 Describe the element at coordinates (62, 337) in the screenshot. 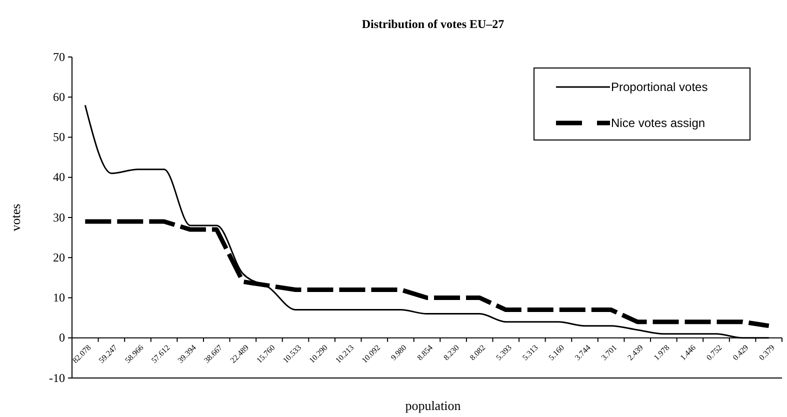

I see `y-tick-label: 0` at that location.